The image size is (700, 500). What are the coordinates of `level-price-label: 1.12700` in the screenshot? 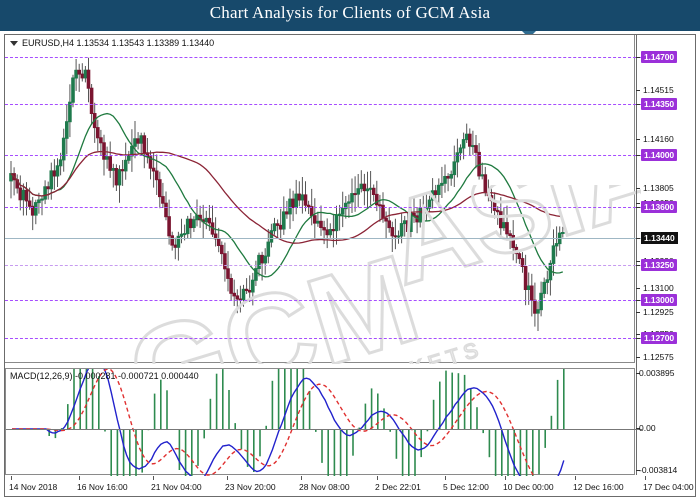 It's located at (659, 338).